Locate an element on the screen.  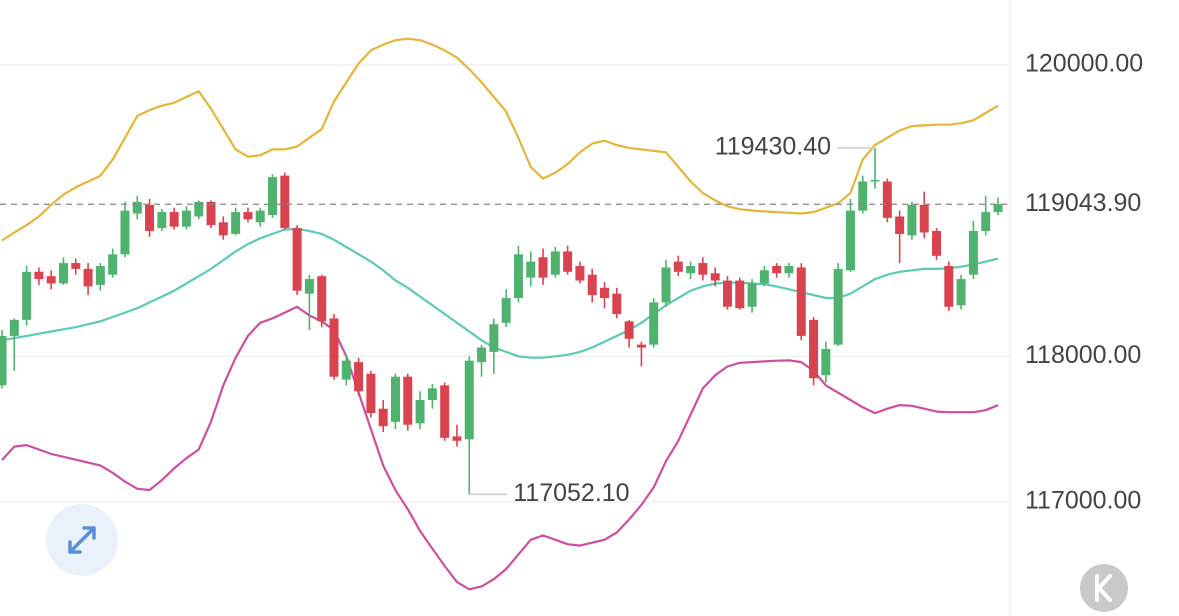
min-label: 117052.10 is located at coordinates (571, 493).